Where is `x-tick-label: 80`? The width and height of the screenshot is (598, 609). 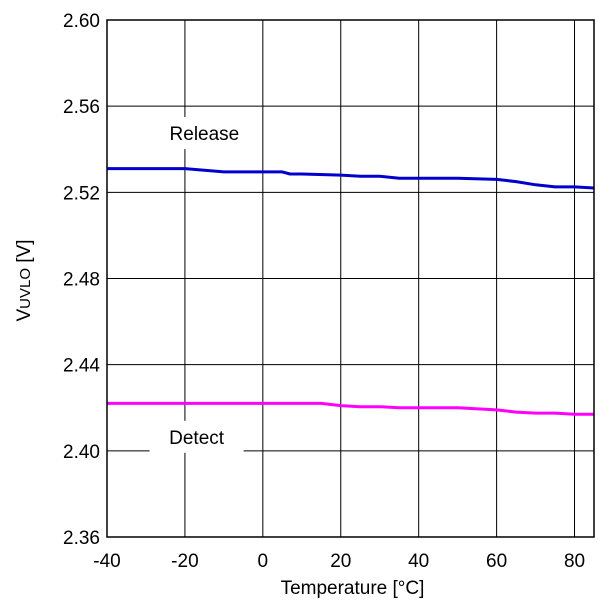 x-tick-label: 80 is located at coordinates (574, 561).